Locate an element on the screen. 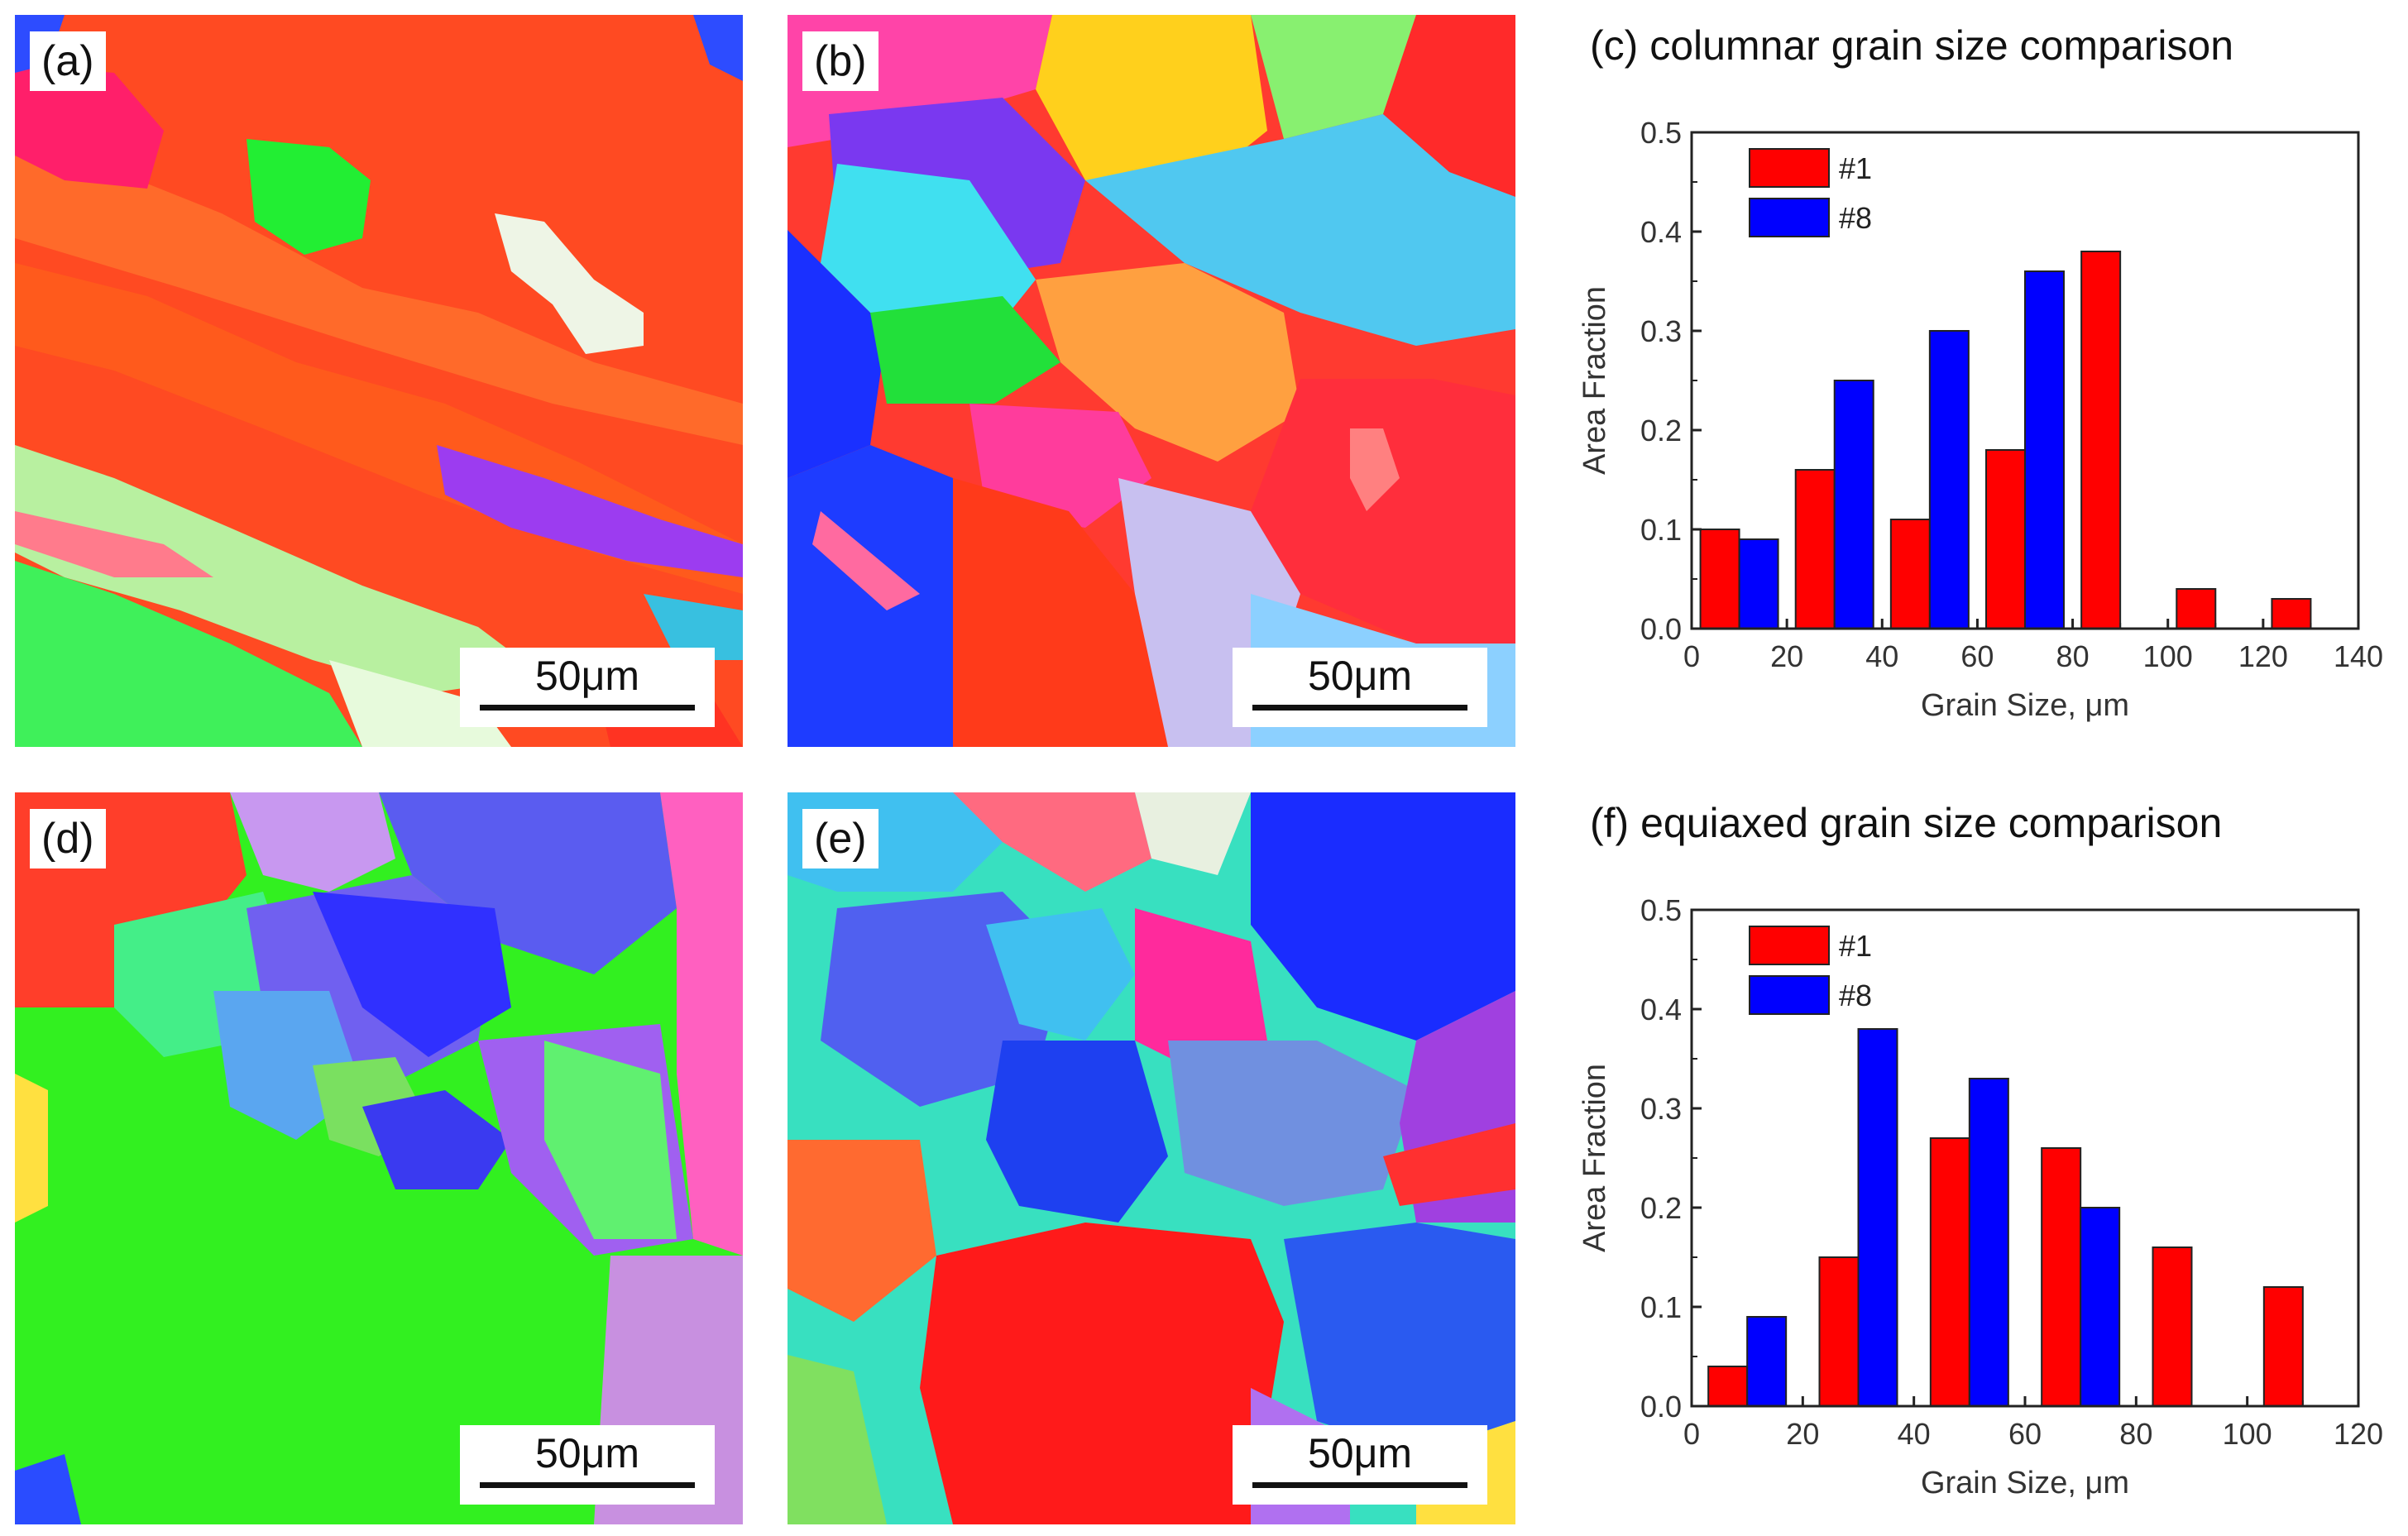 The height and width of the screenshot is (1536, 2408). grain-map-a is located at coordinates (379, 381).